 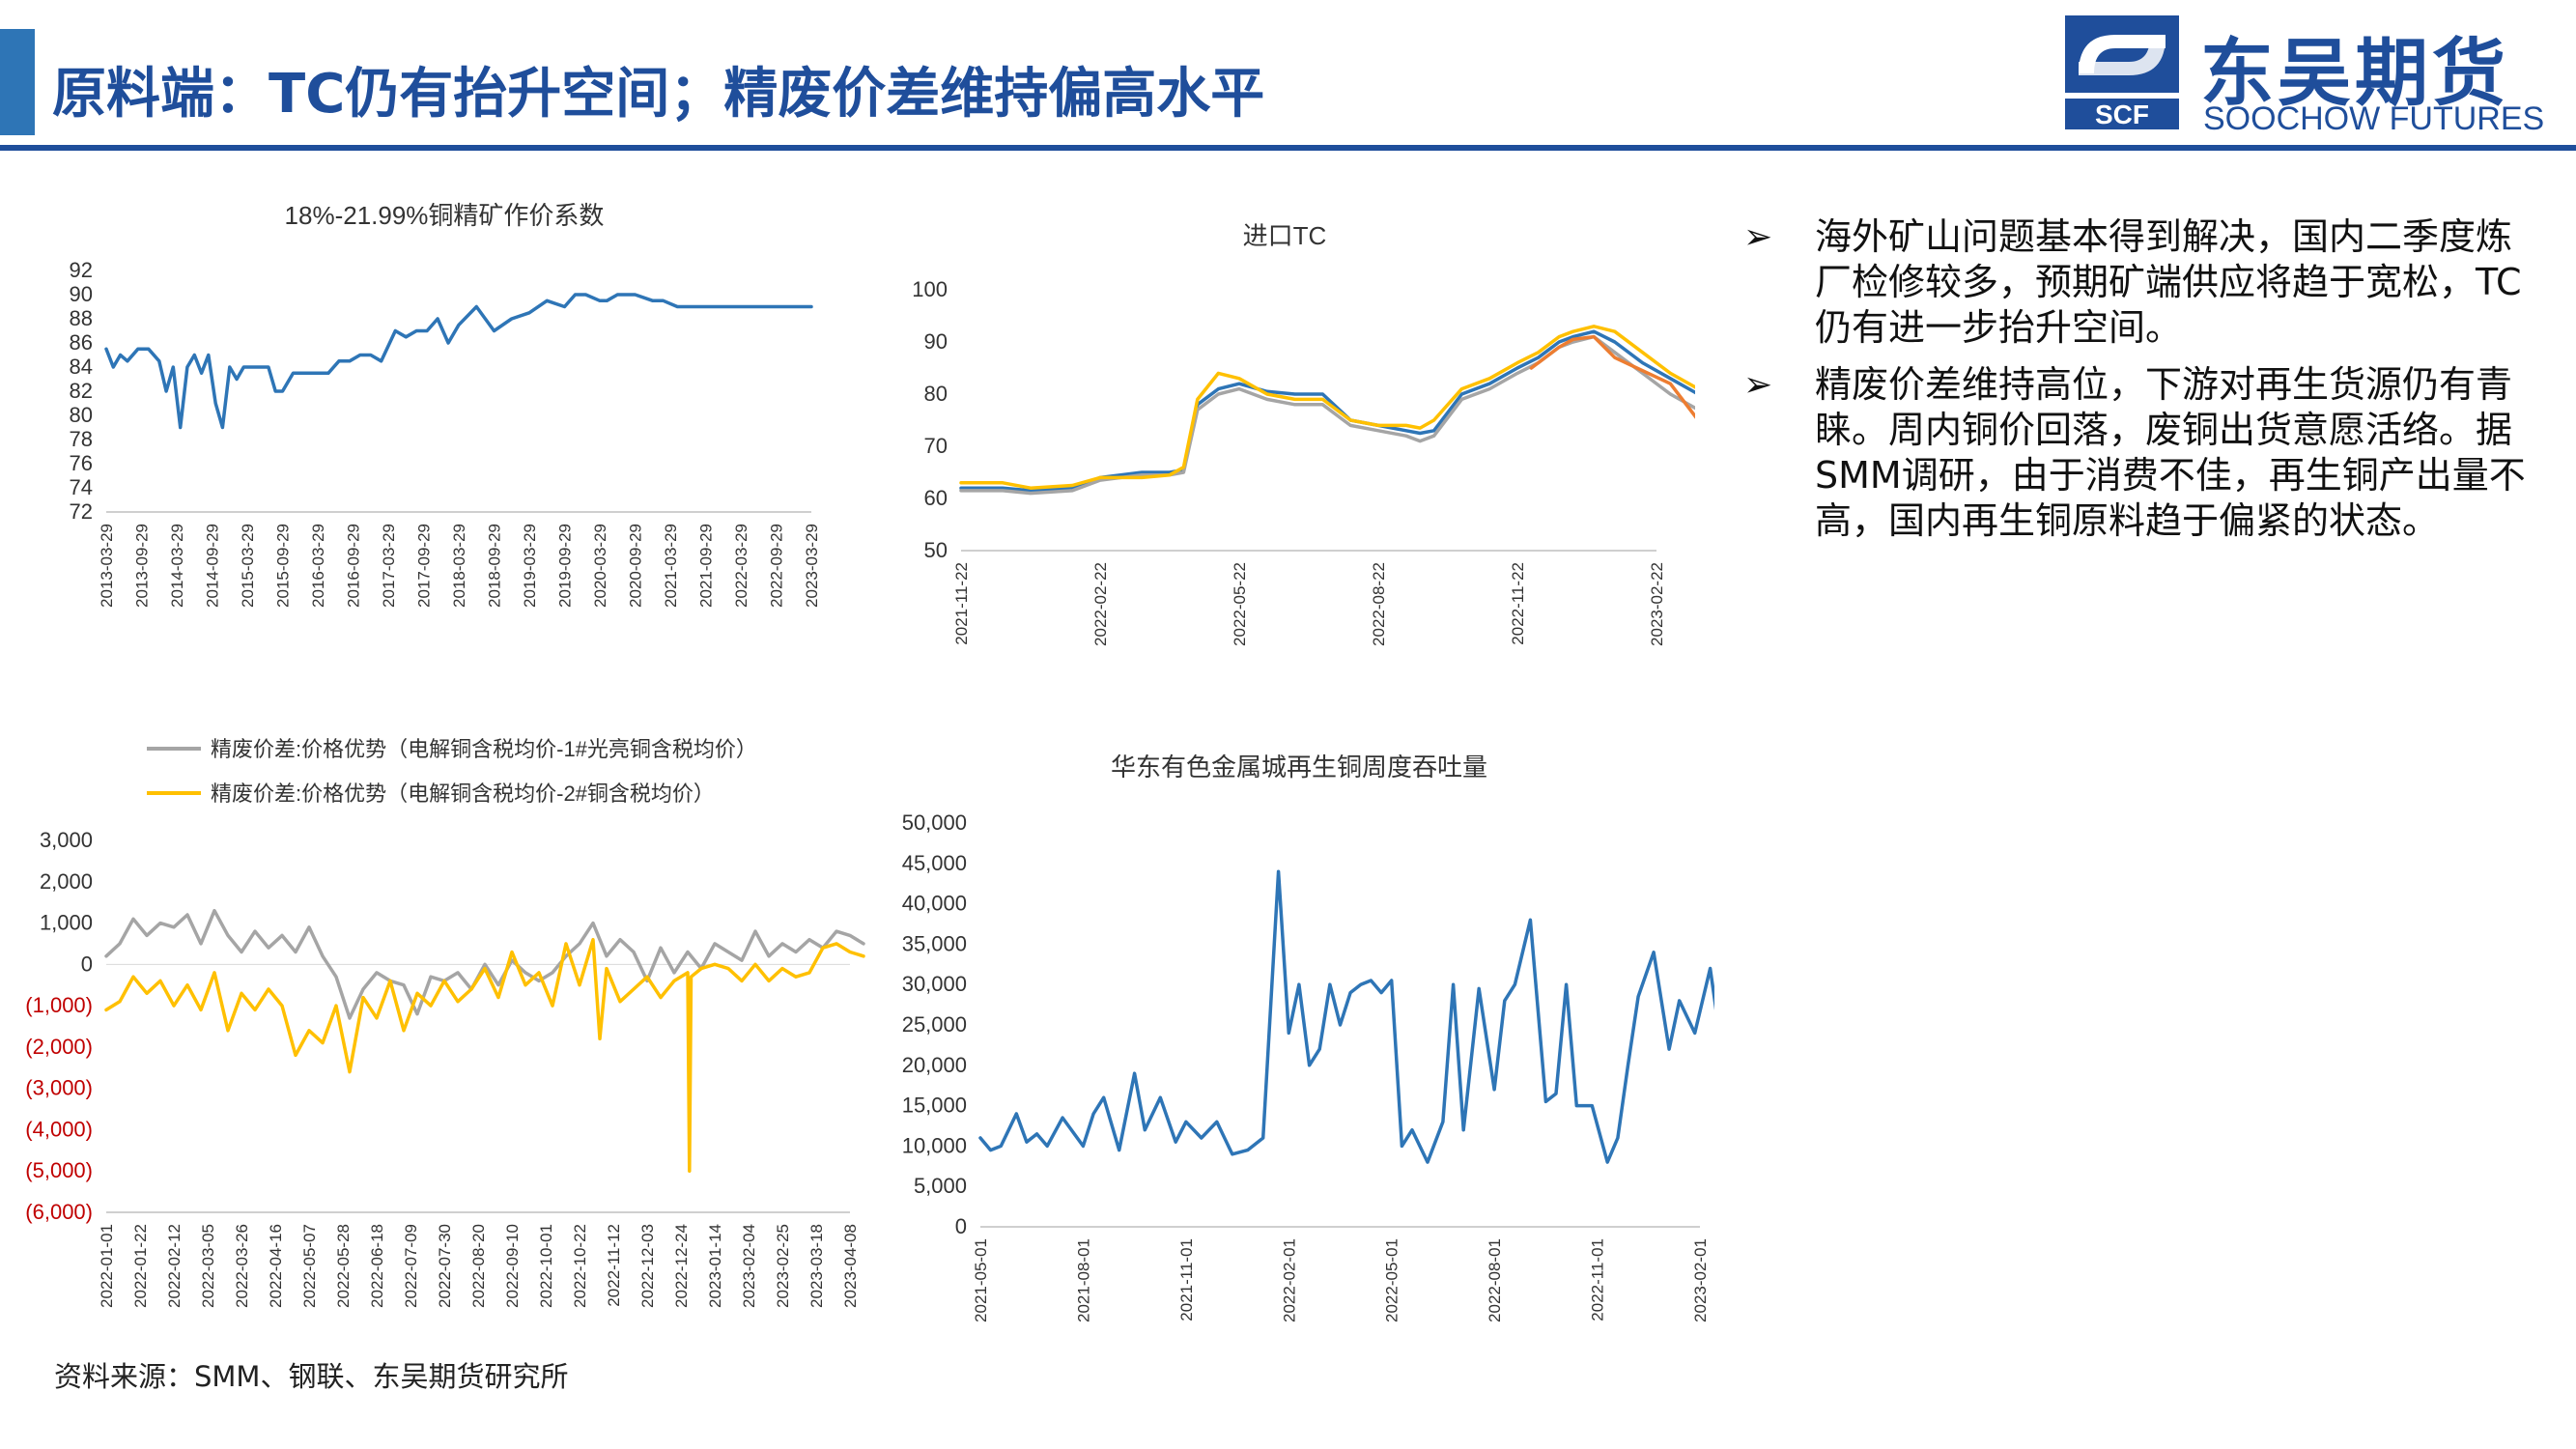 What do you see at coordinates (177, 566) in the screenshot?
I see `x-tick-label: 2014-03-29` at bounding box center [177, 566].